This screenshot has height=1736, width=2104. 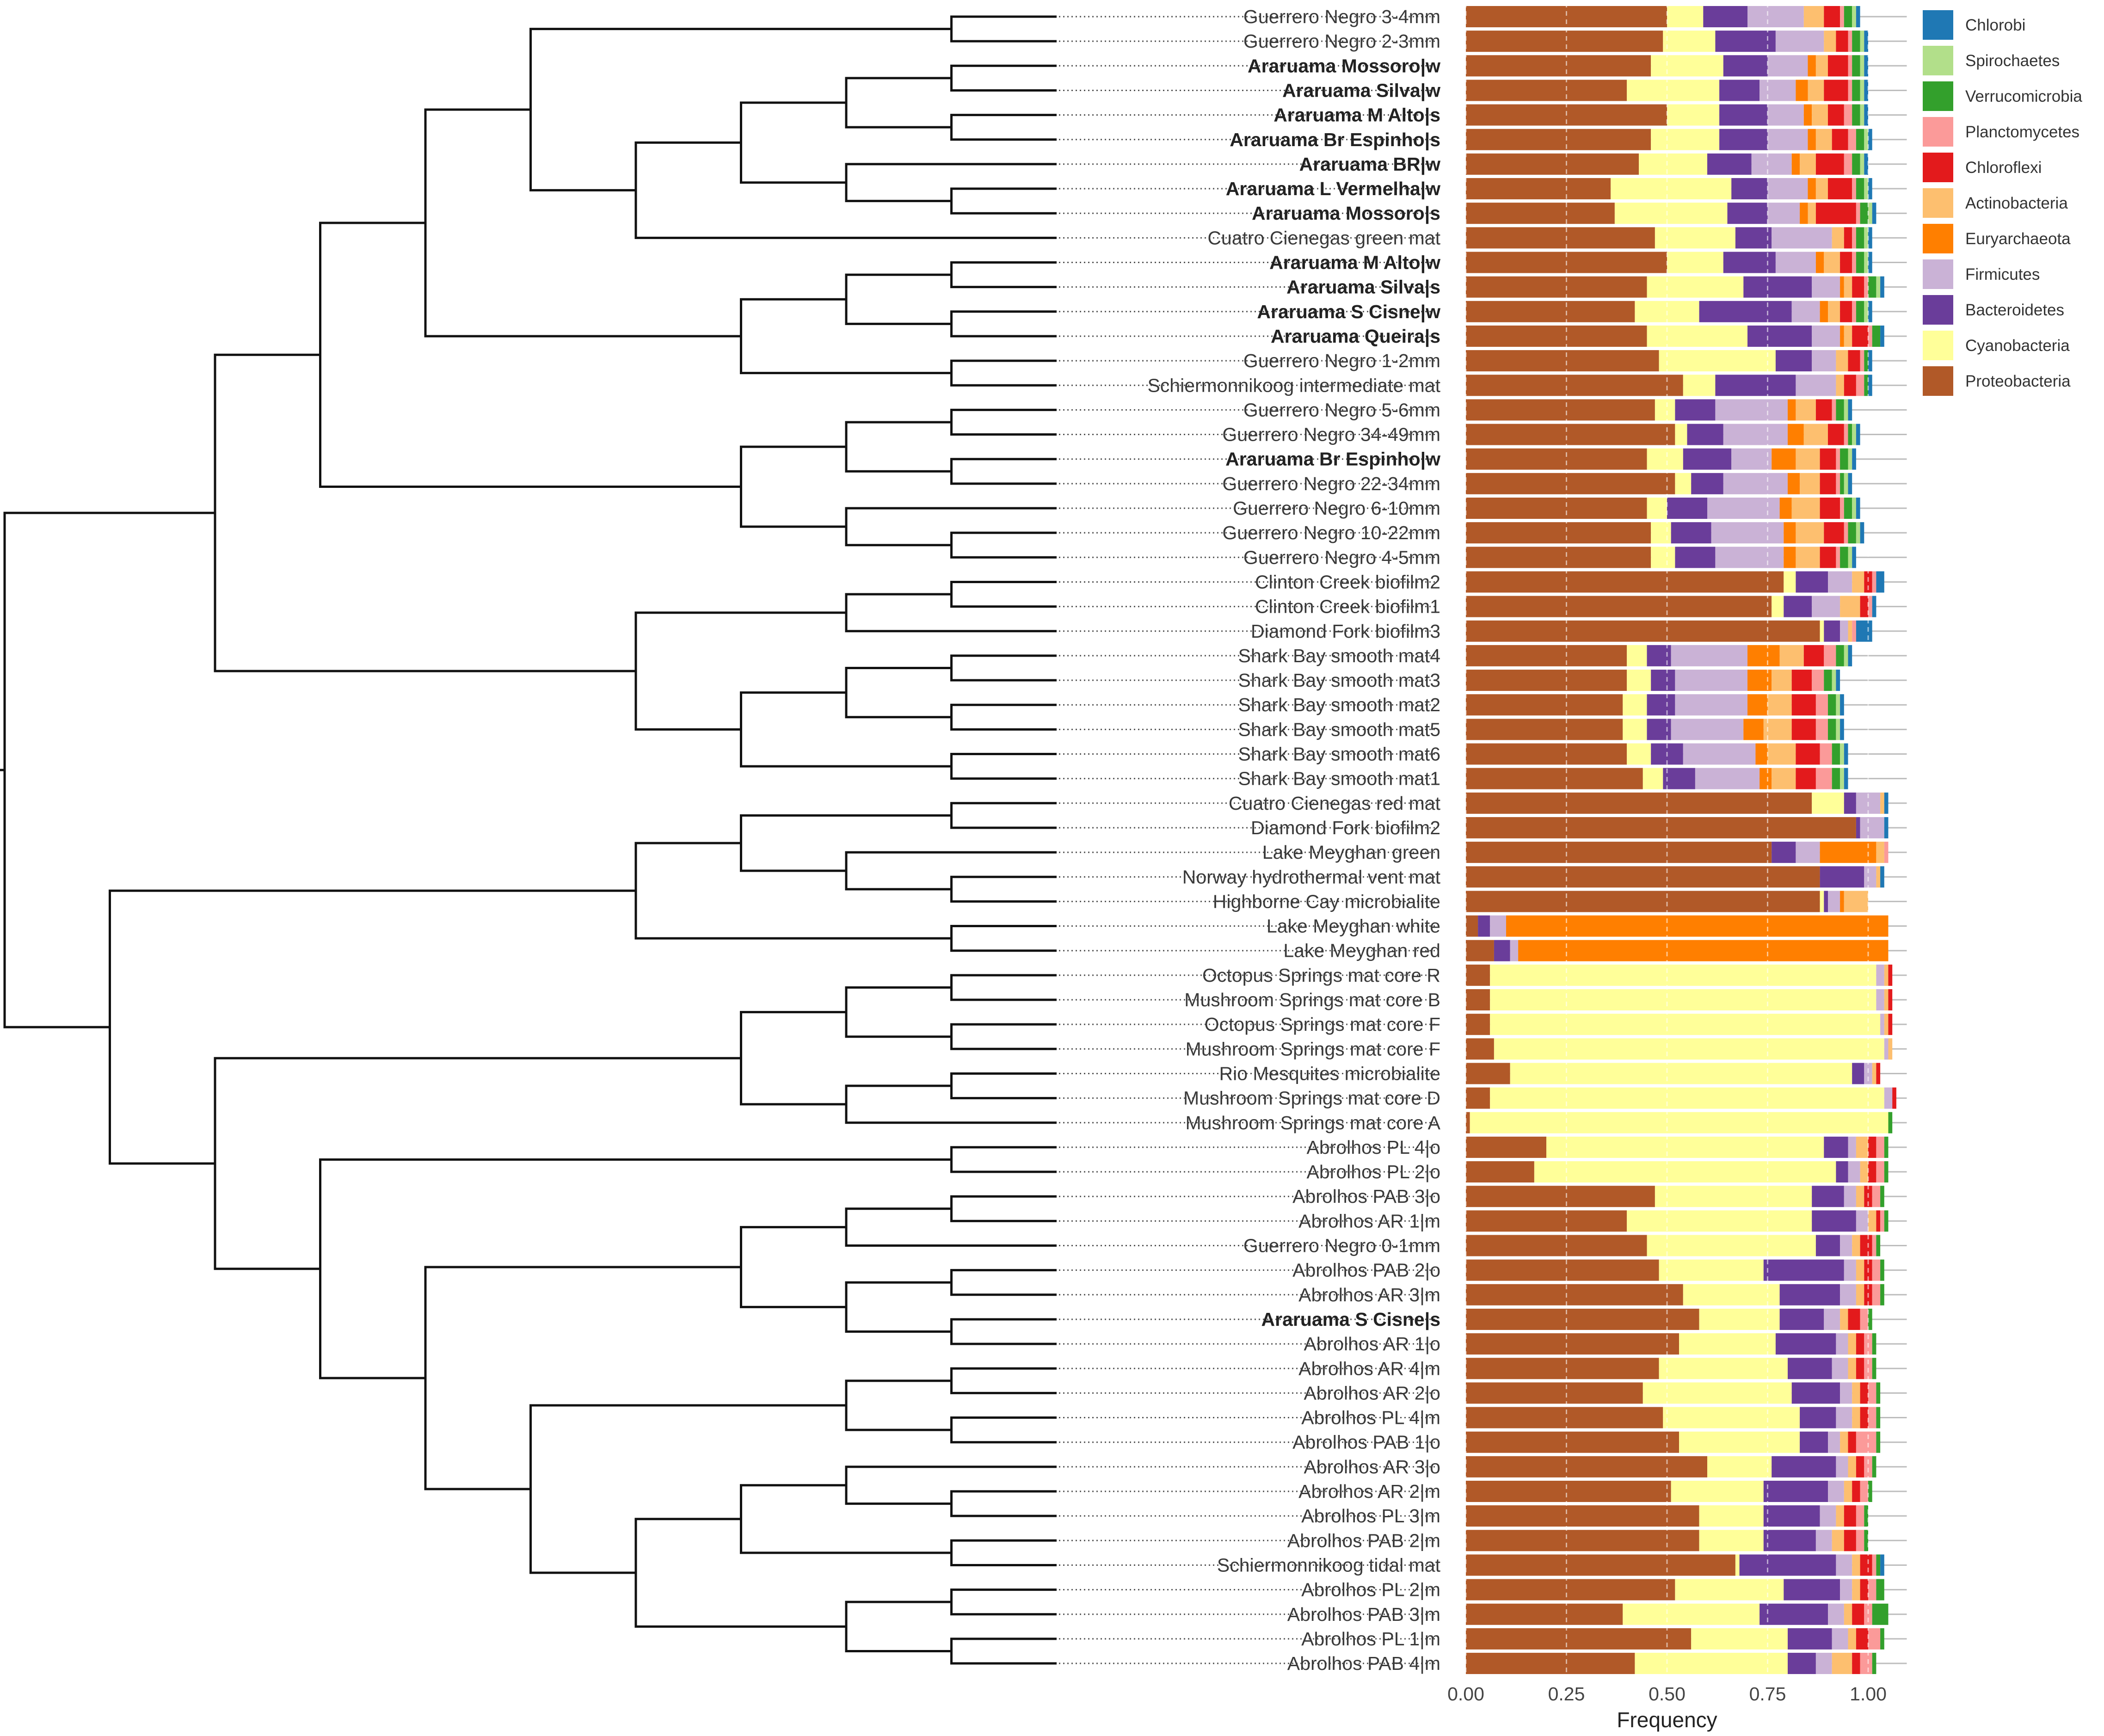 I want to click on sample-label: Abrolhos AR 3|m, so click(x=1369, y=1294).